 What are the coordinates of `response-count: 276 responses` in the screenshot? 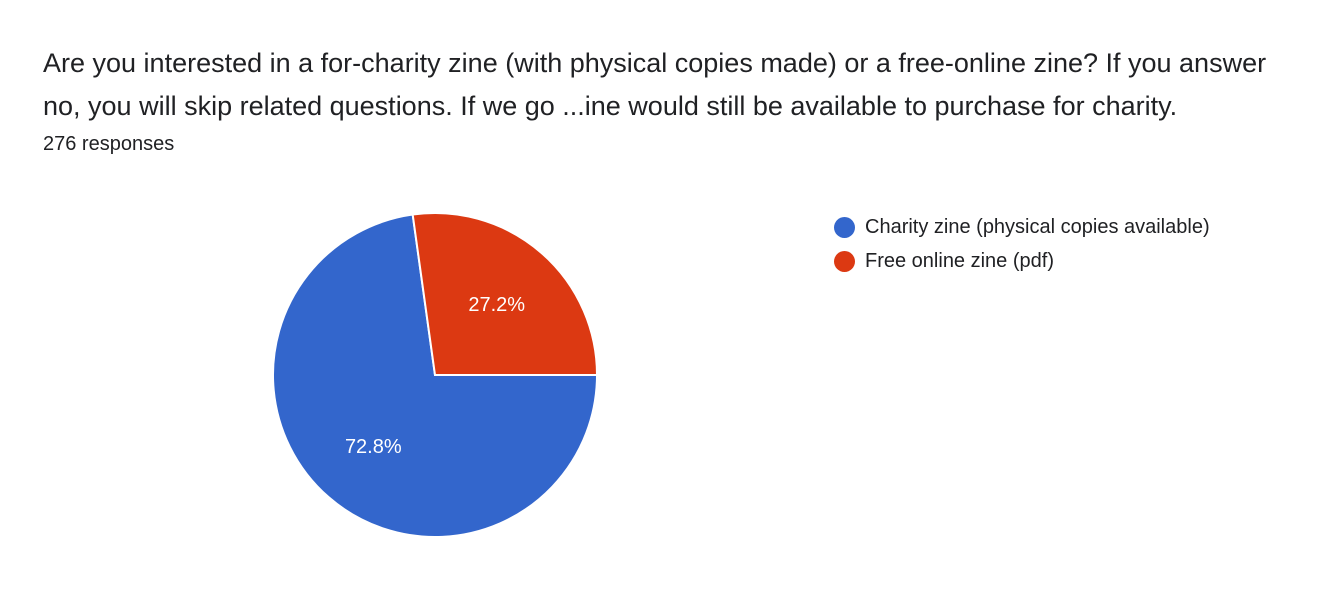 It's located at (109, 144).